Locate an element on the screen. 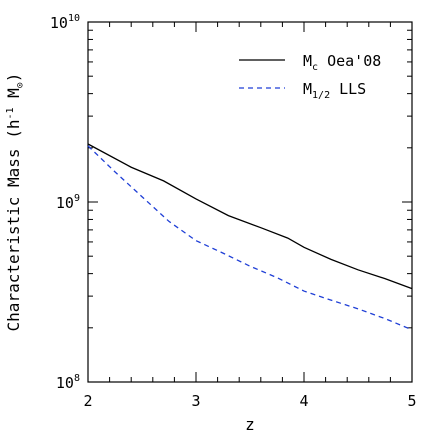 The width and height of the screenshot is (436, 436). legend-label-mc: Mc Oea'08 is located at coordinates (342, 62).